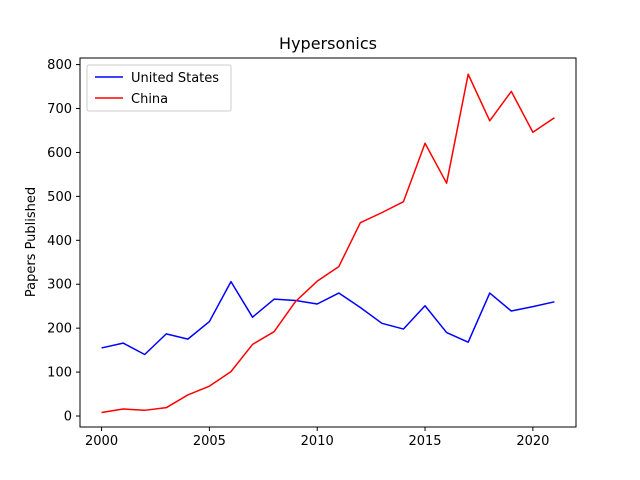 The width and height of the screenshot is (640, 480). I want to click on y-tick-label: 800, so click(59, 65).